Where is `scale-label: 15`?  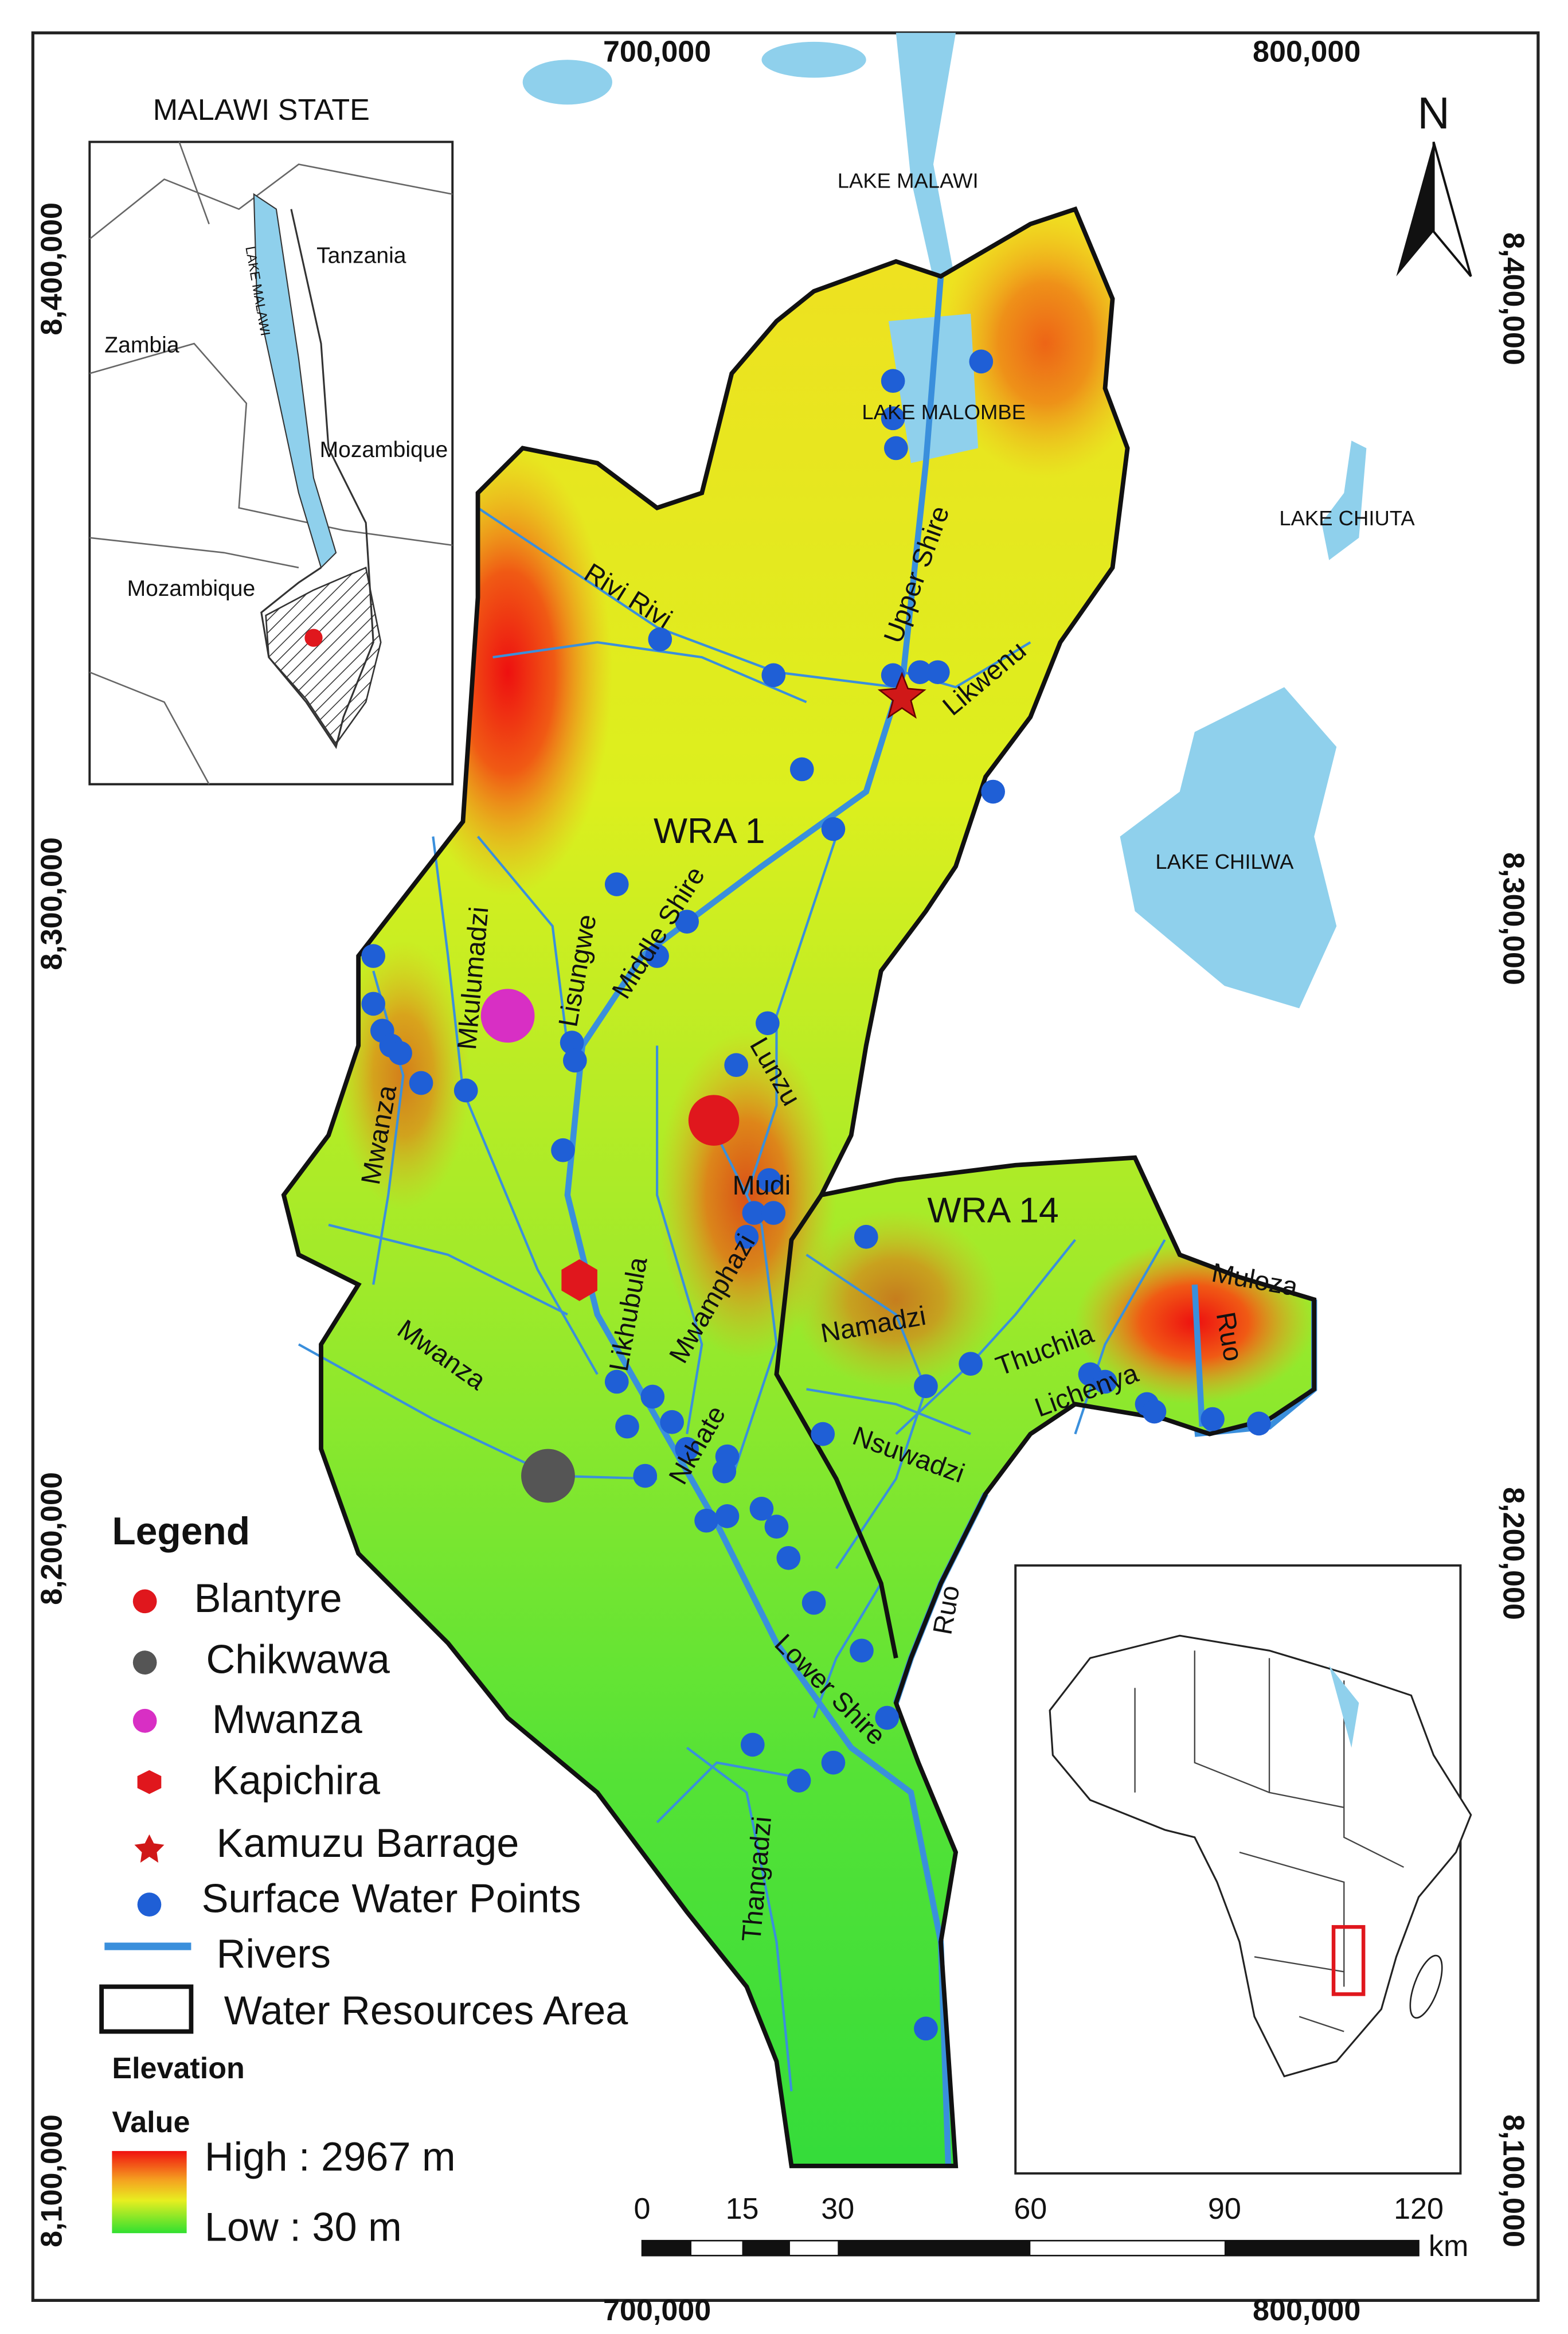
scale-label: 15 is located at coordinates (743, 2209).